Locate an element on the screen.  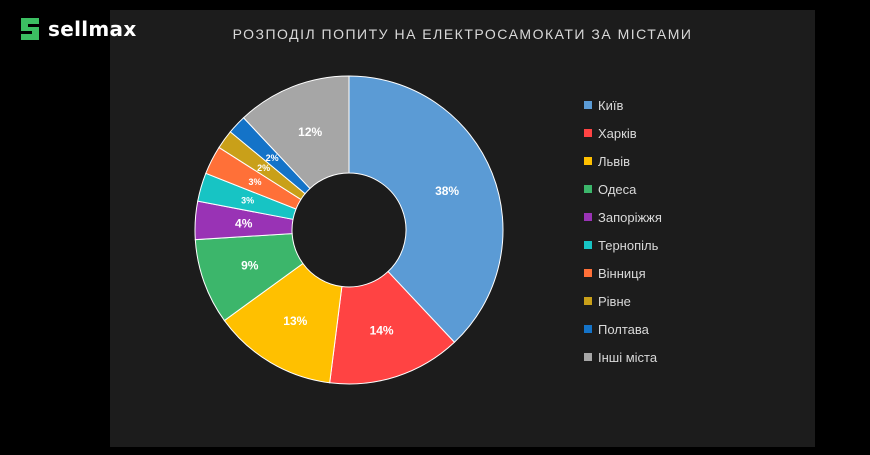
legend-item-інші-міста: Інші міста is located at coordinates (623, 357).